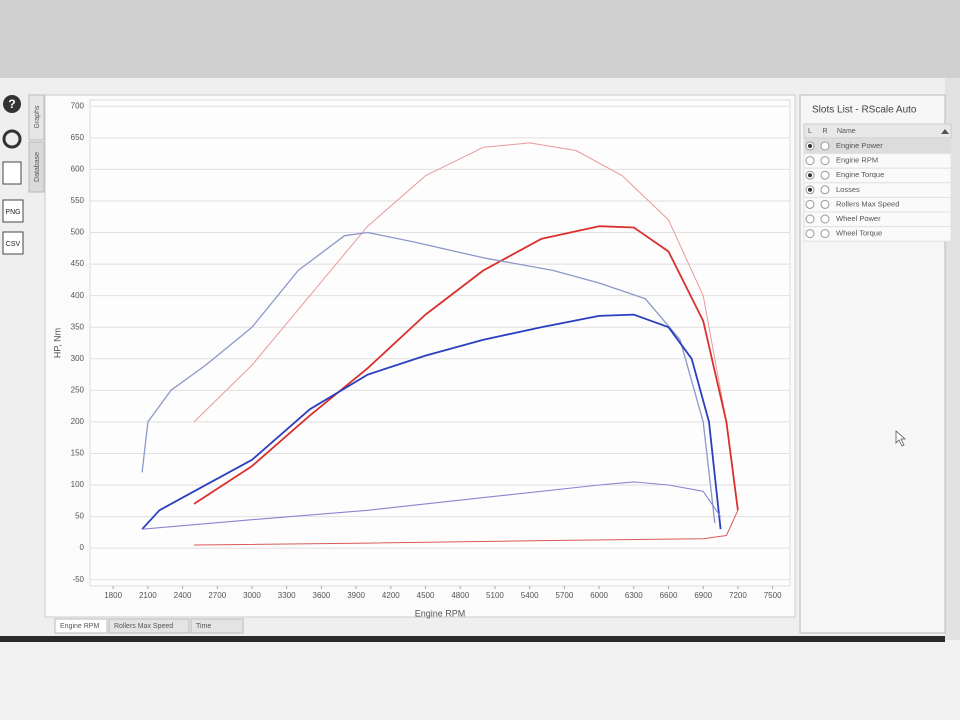  What do you see at coordinates (78, 105) in the screenshot?
I see `y-tick-label: 700` at bounding box center [78, 105].